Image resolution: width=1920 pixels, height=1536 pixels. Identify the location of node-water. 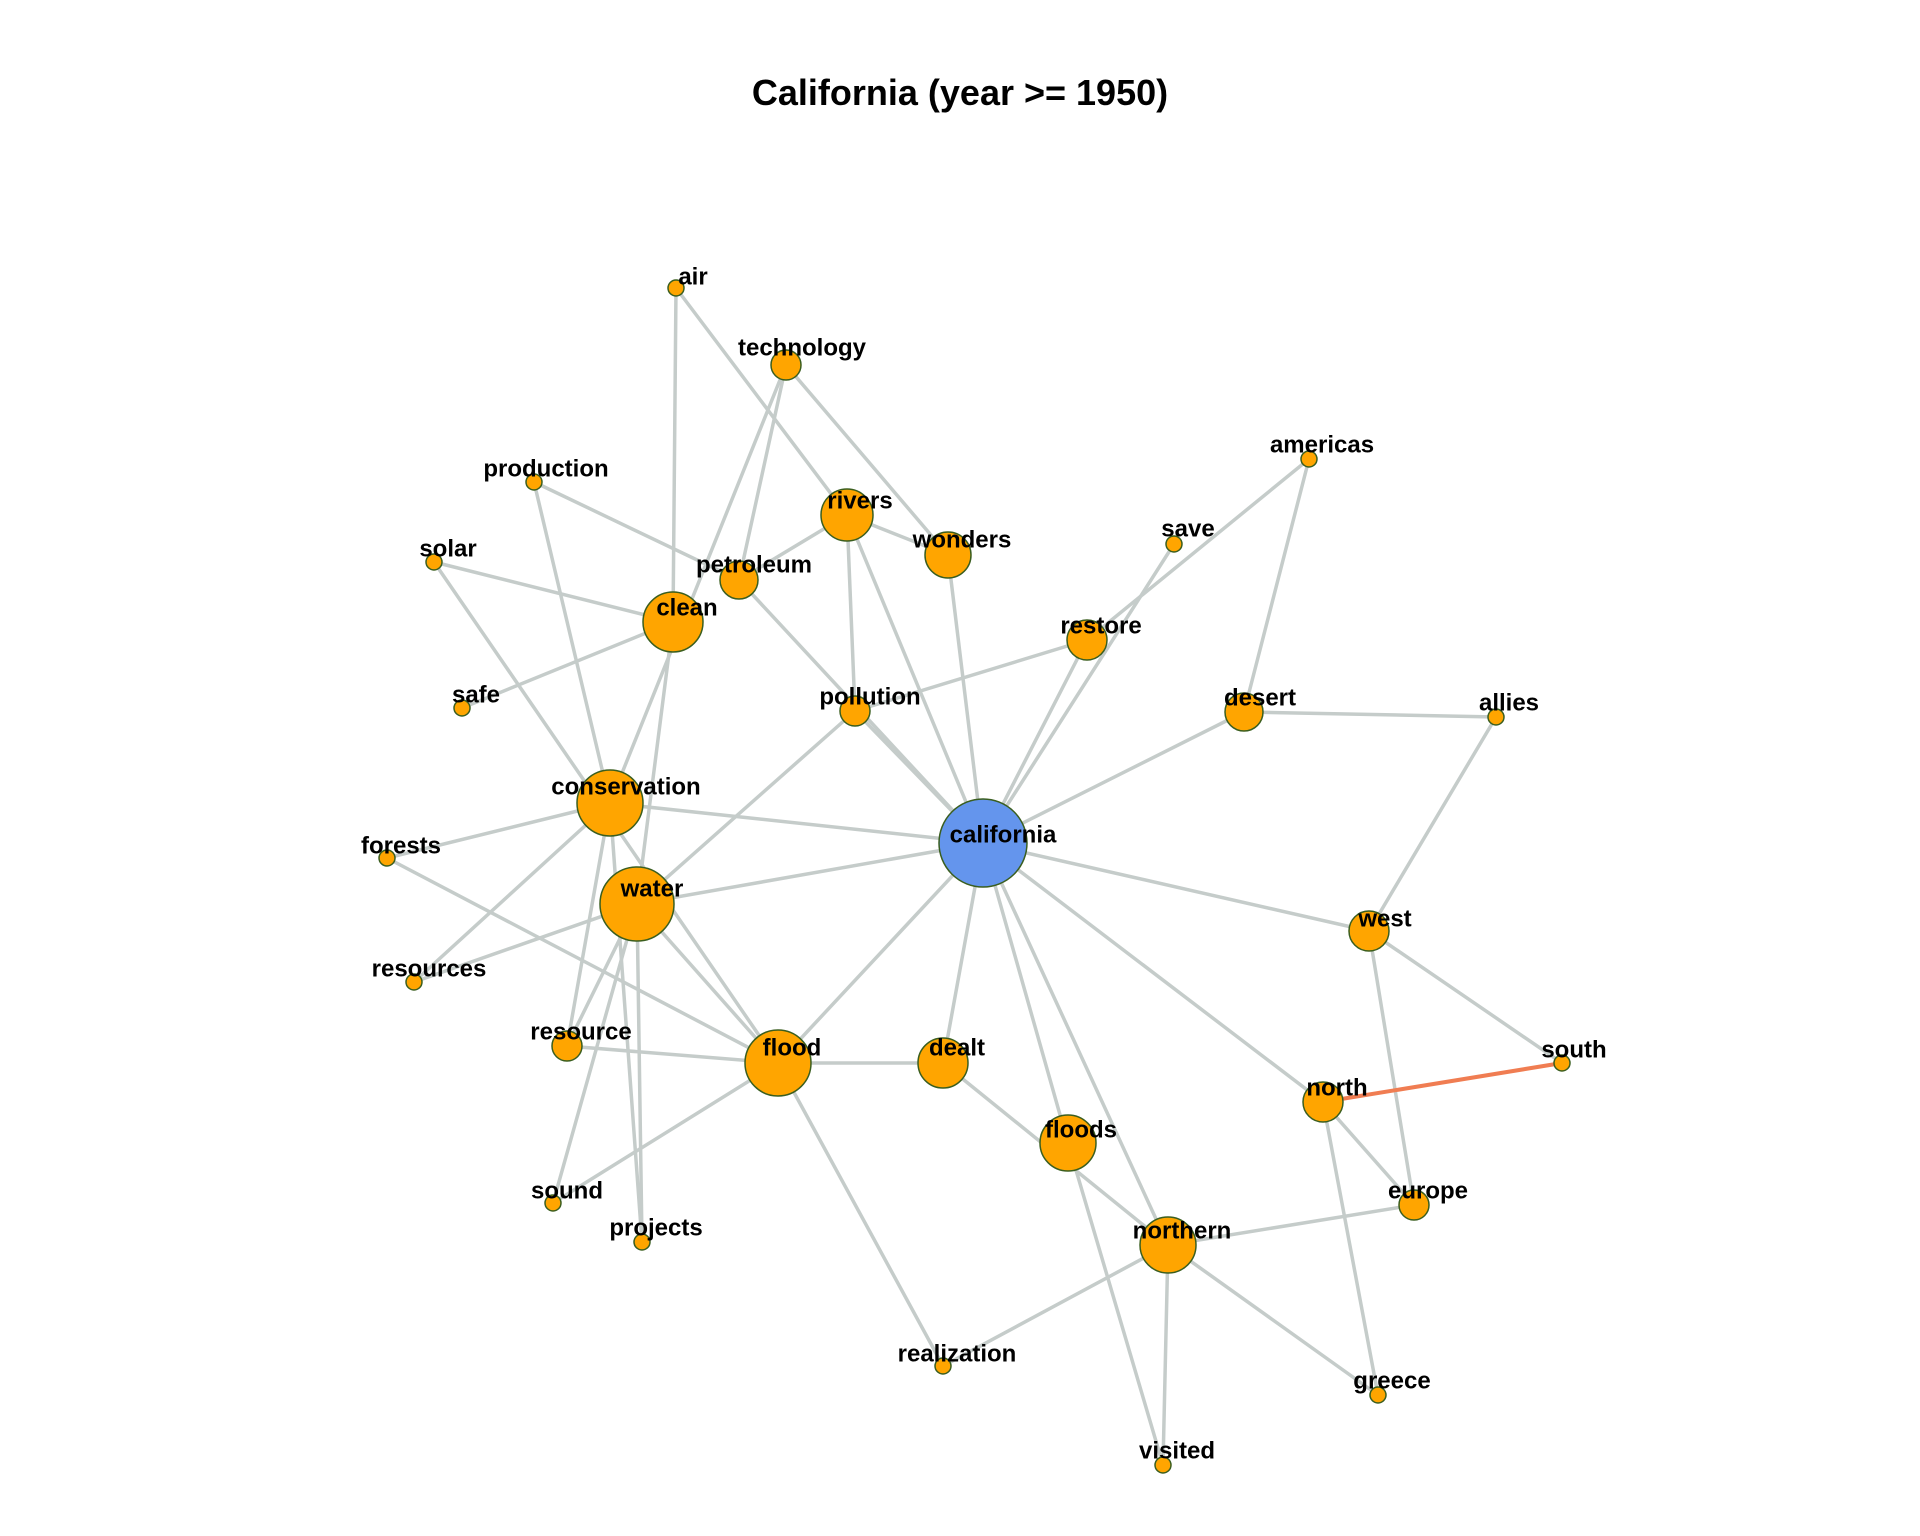
(637, 904).